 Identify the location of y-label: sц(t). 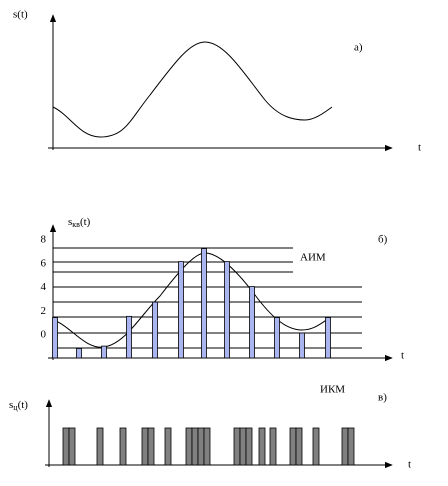
(18, 405).